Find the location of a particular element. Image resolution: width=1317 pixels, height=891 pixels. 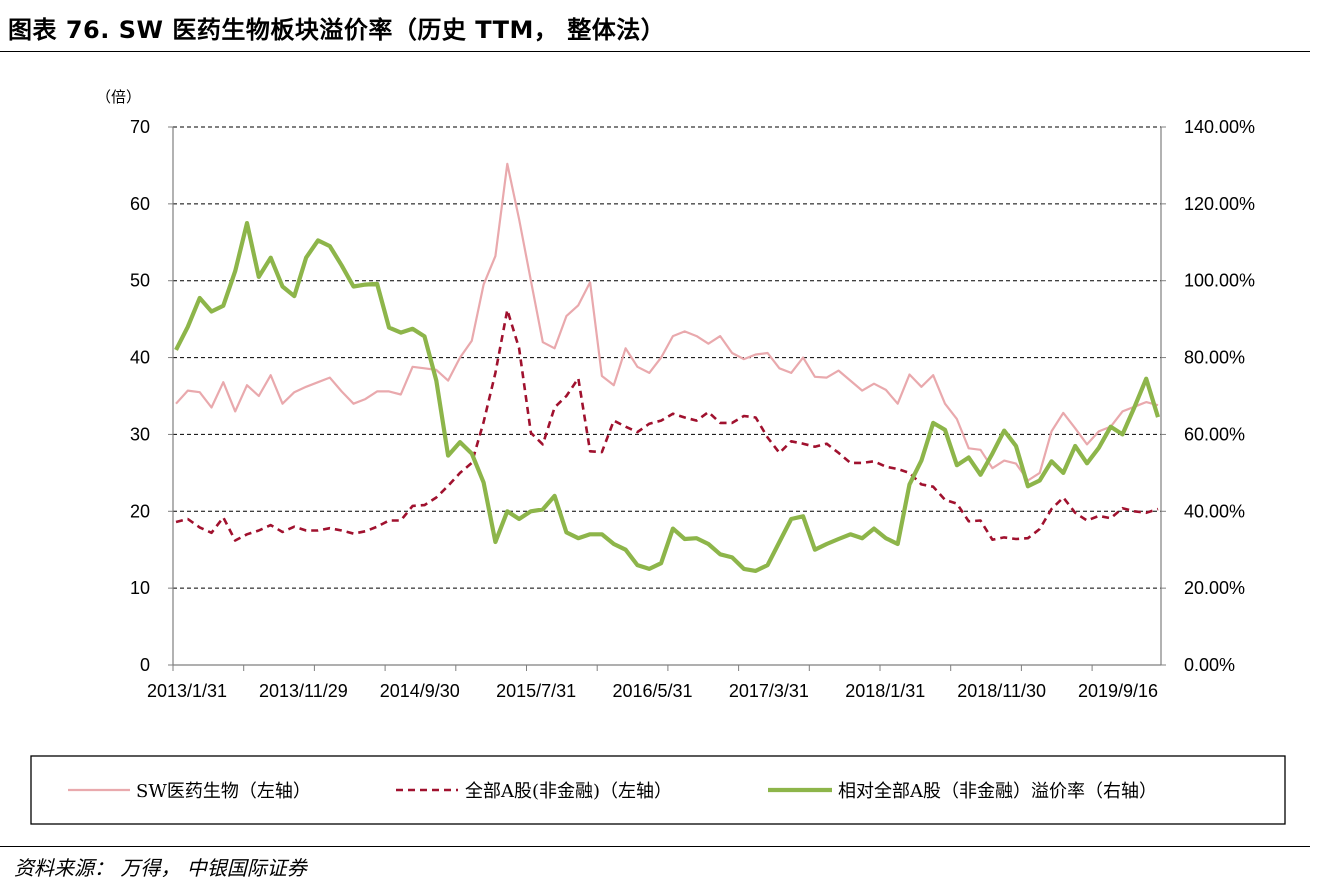

right-tick-label: 140.00% is located at coordinates (1219, 127).